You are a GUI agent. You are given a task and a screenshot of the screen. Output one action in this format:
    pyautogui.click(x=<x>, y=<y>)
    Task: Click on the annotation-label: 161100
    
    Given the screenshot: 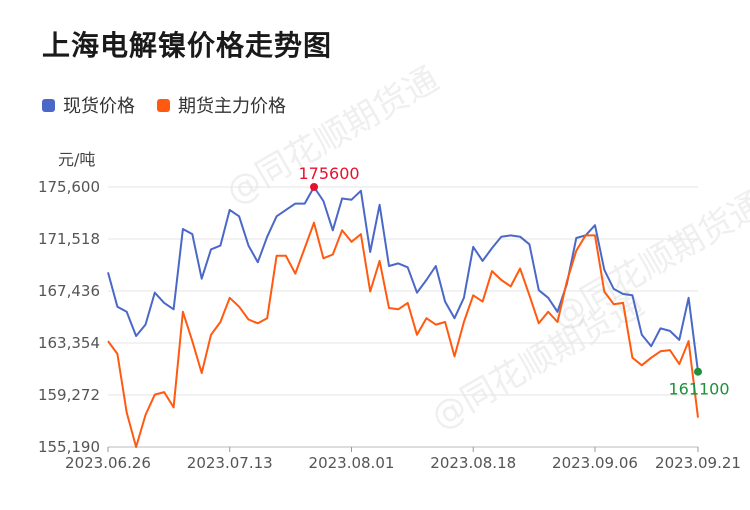 What is the action you would take?
    pyautogui.click(x=698, y=389)
    